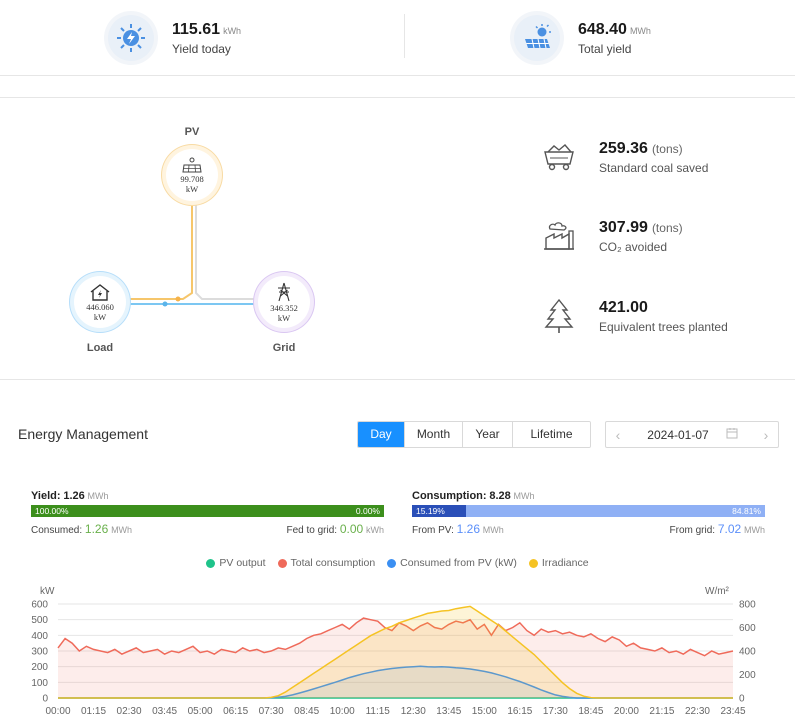  I want to click on legend-consumed-from-pv-label: Consumed from PV (kW), so click(458, 563).